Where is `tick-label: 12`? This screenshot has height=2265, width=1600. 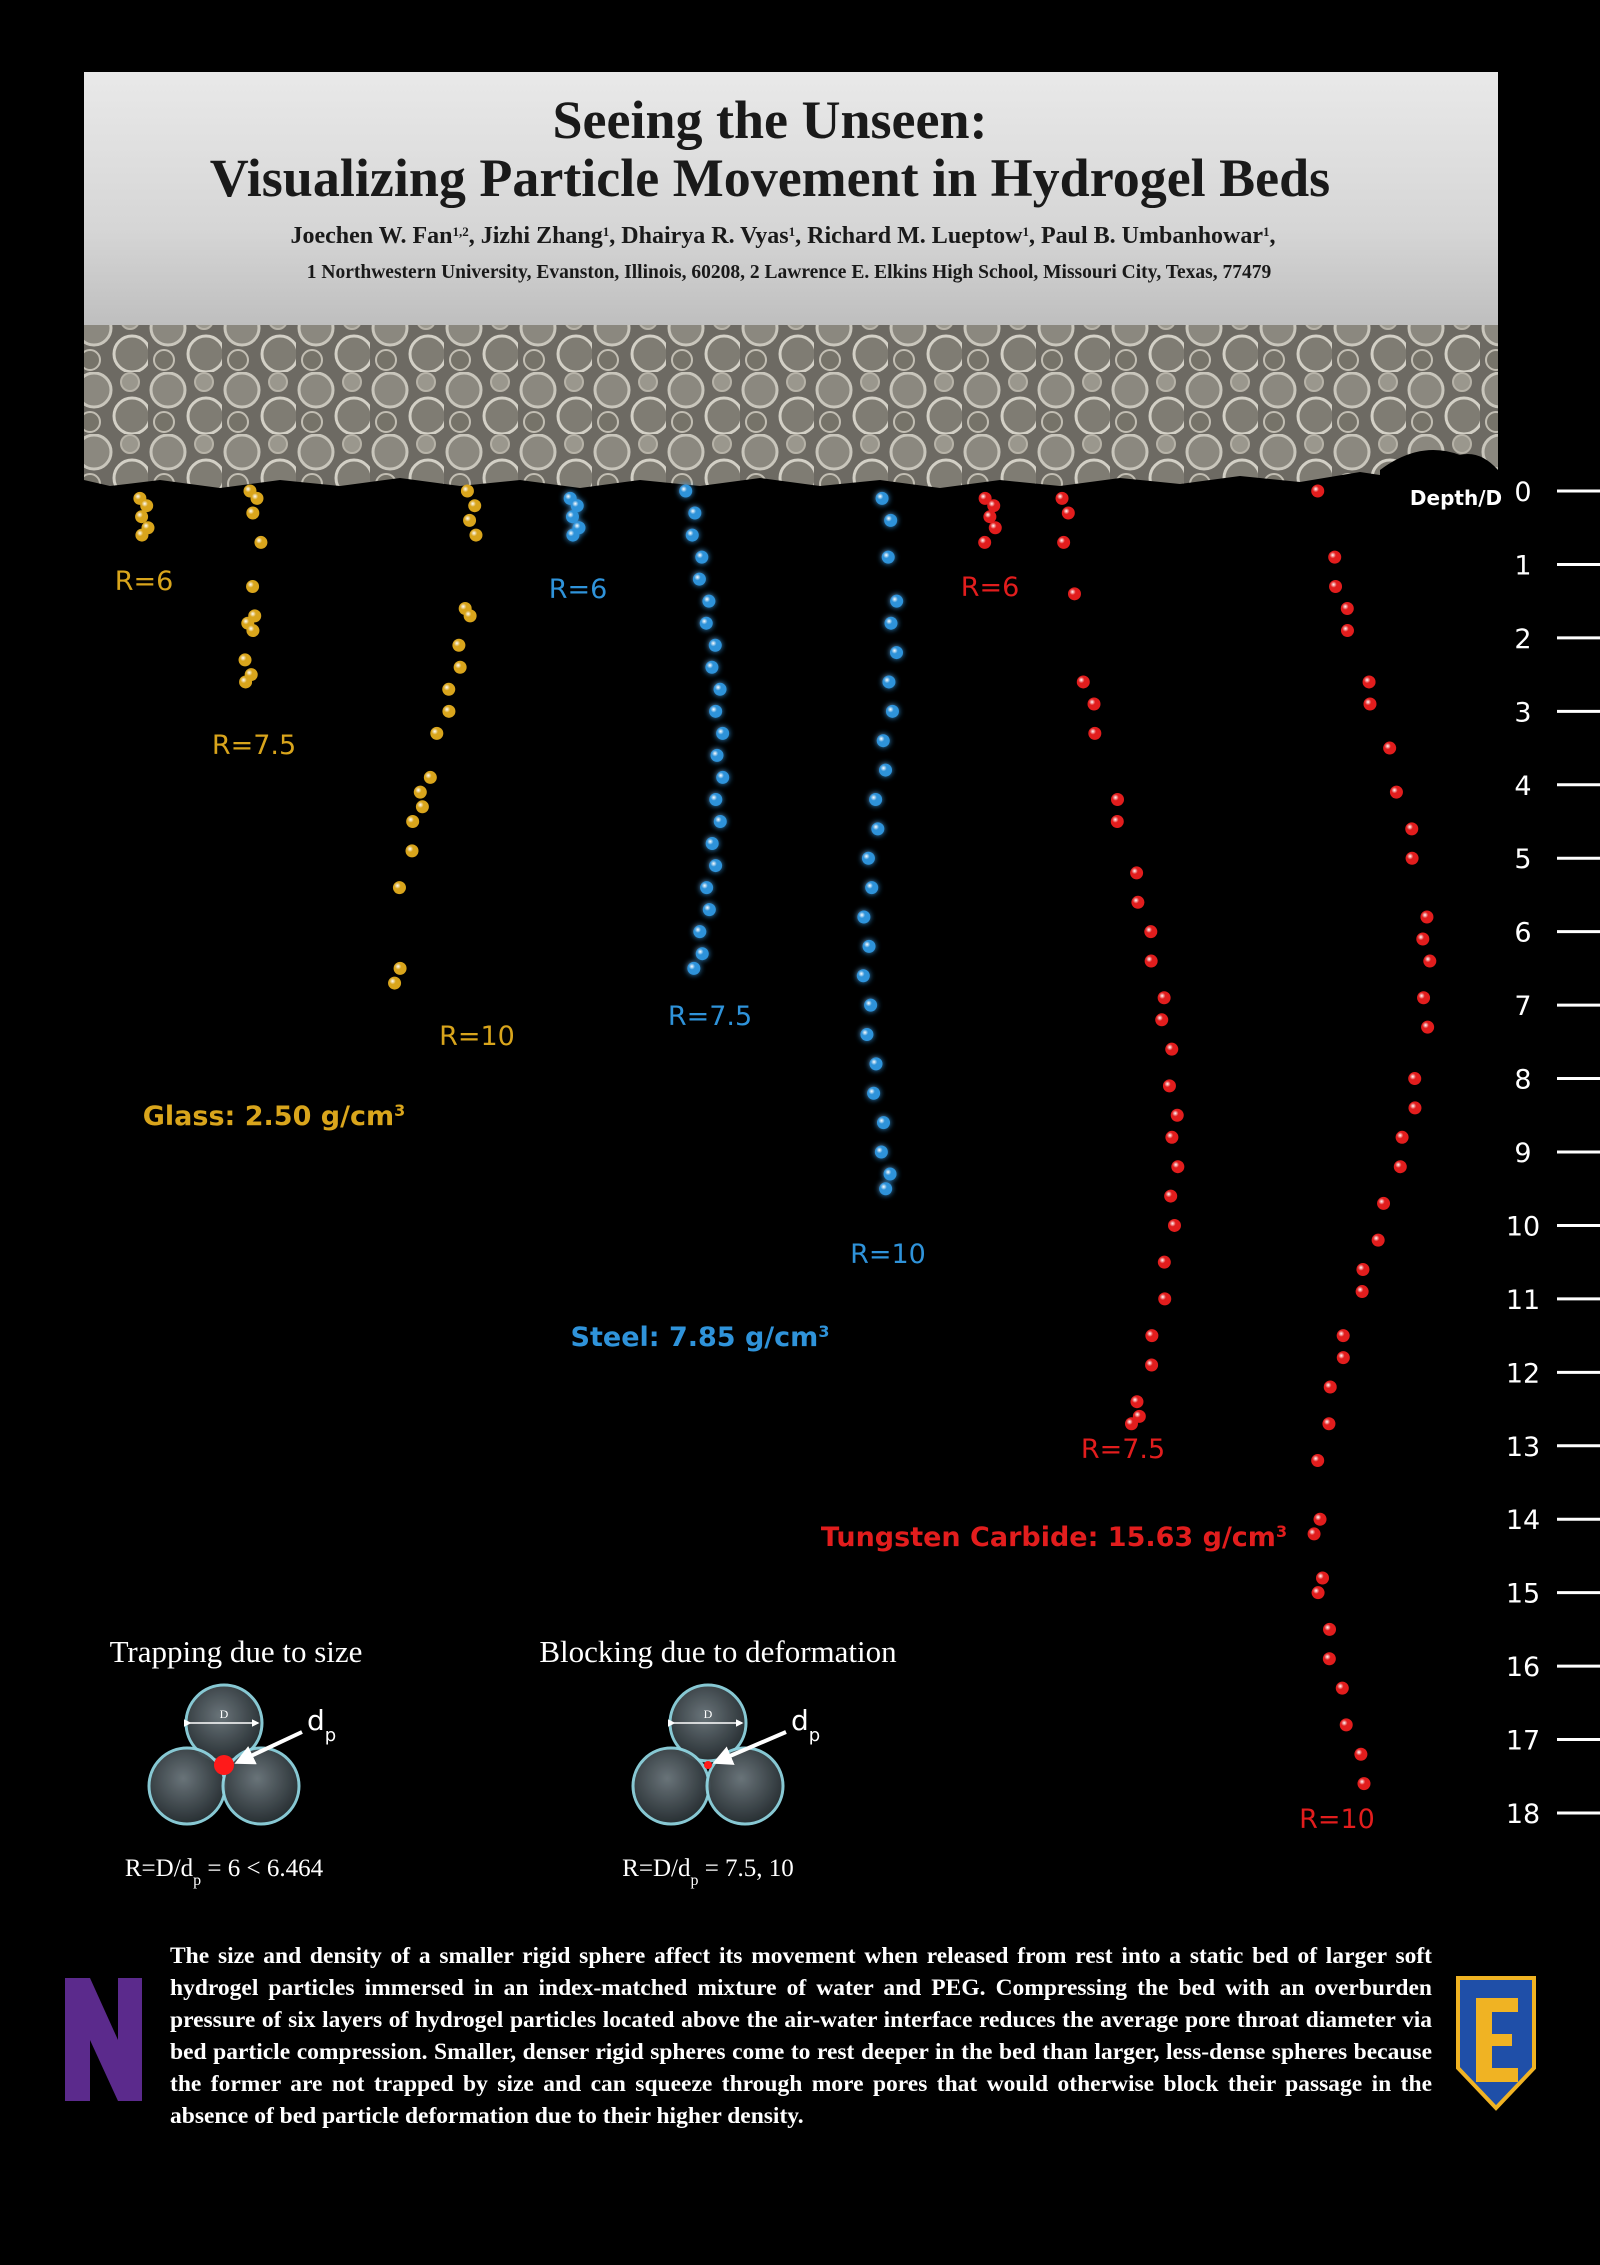
tick-label: 12 is located at coordinates (1523, 1373).